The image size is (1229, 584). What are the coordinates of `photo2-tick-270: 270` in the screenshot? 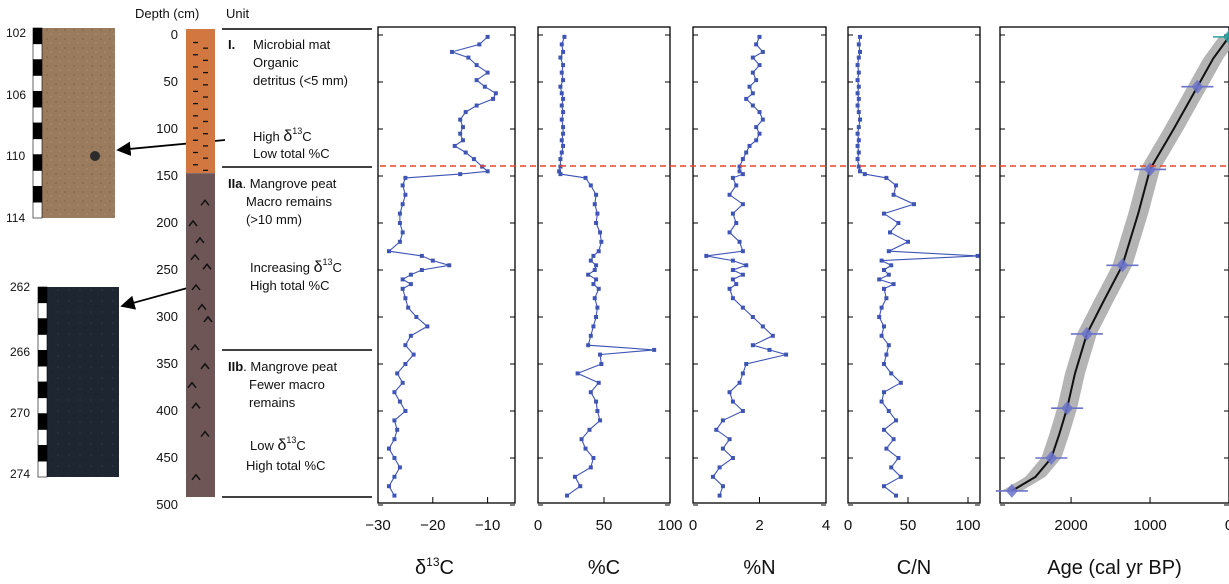 It's located at (20, 413).